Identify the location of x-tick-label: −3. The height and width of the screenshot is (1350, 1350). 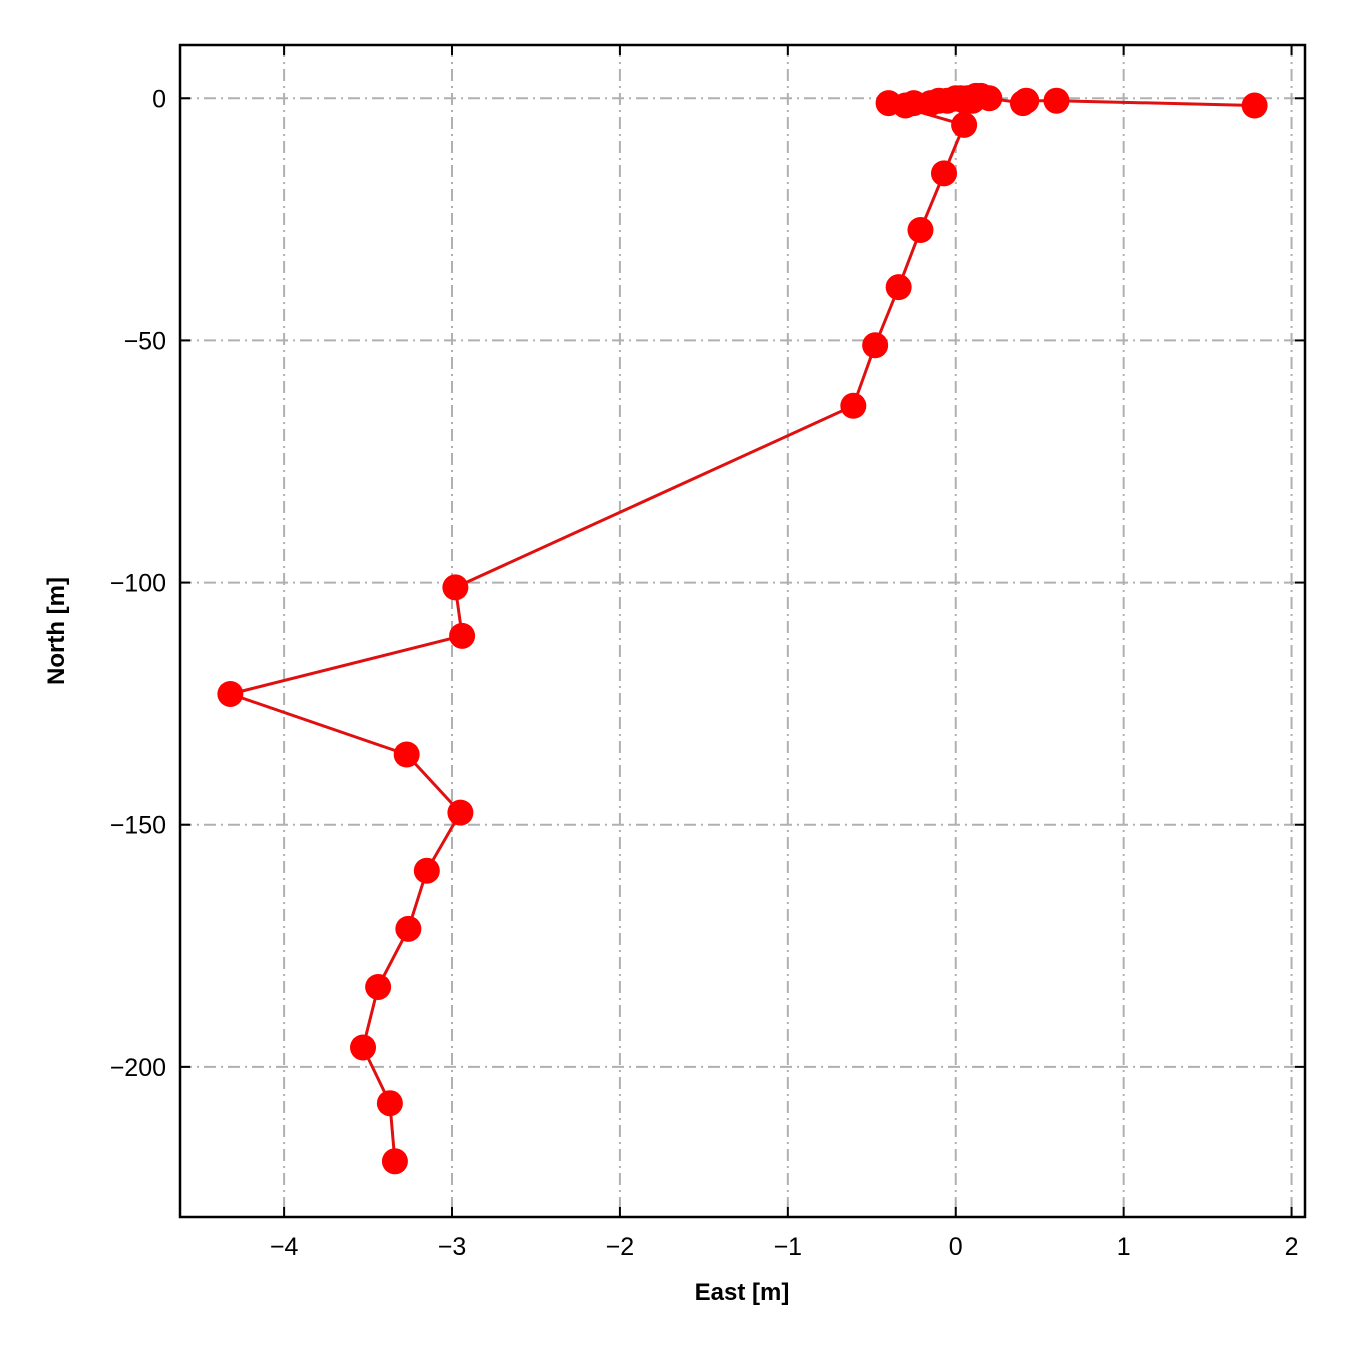
(452, 1247).